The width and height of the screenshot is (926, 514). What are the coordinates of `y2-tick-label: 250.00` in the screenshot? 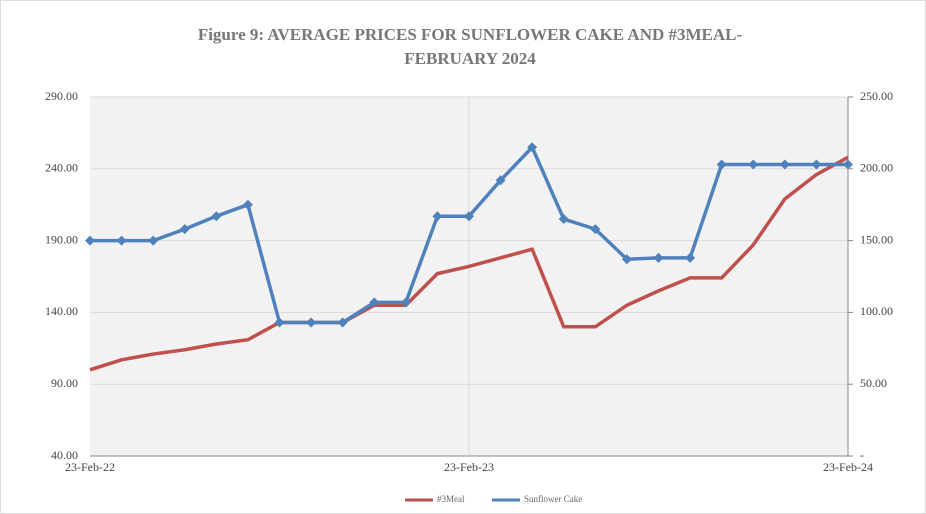 It's located at (876, 96).